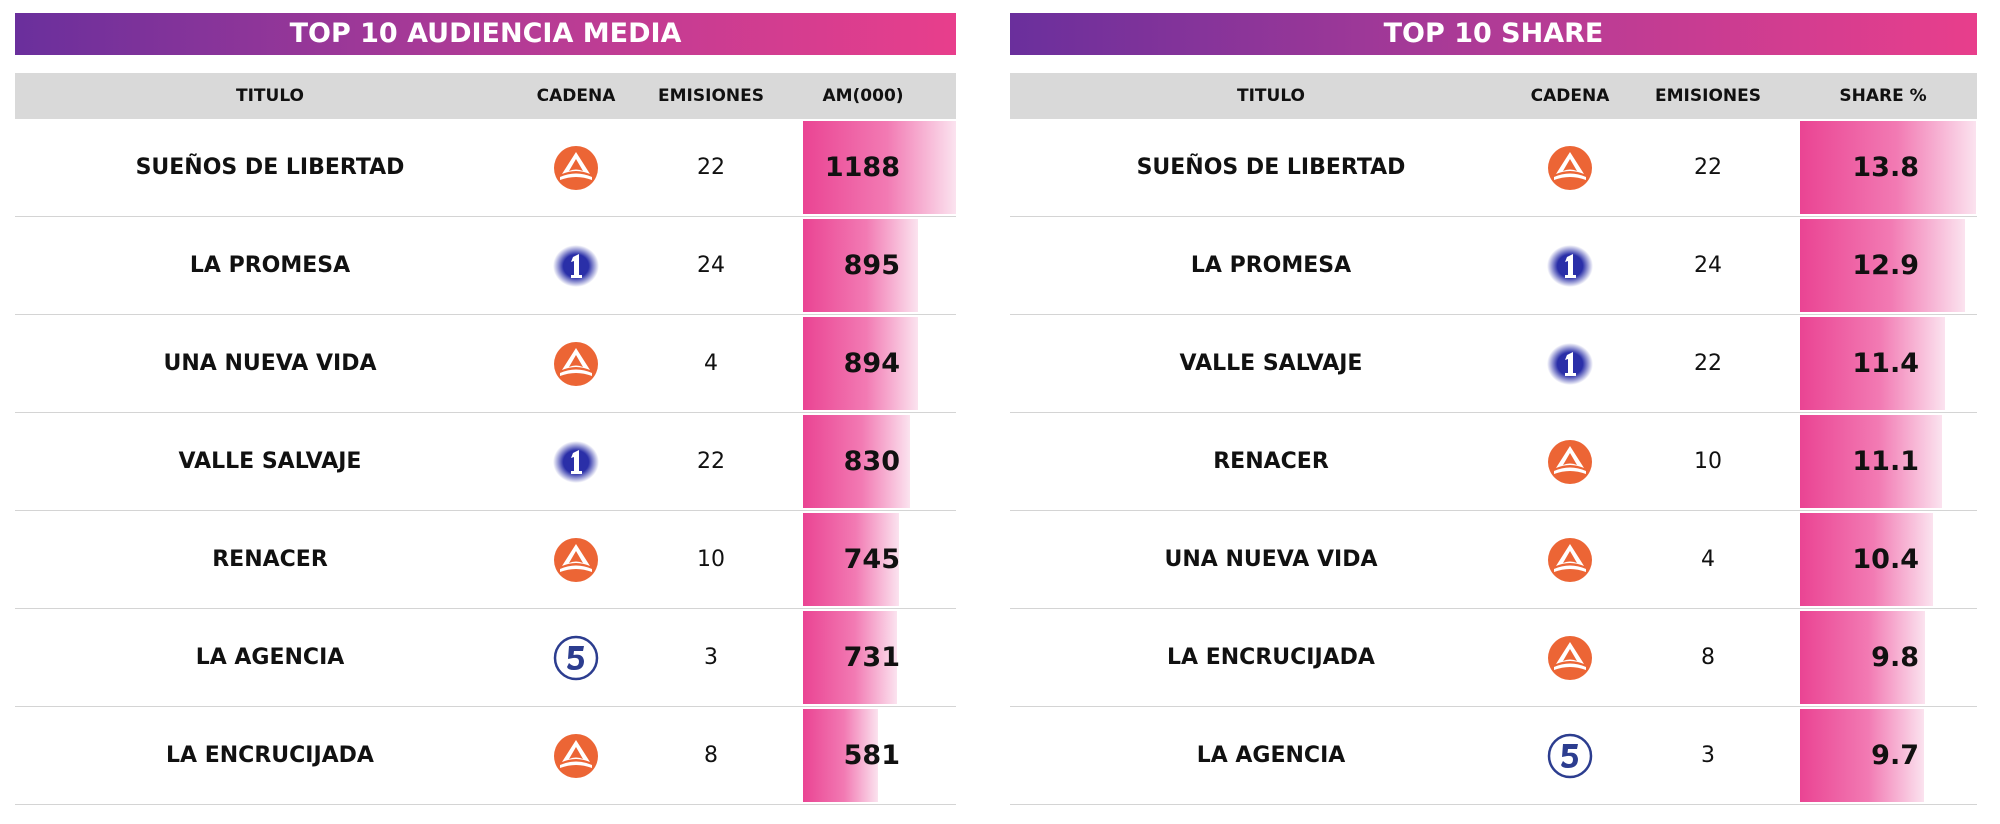  I want to click on column-header: AM(000), so click(863, 96).